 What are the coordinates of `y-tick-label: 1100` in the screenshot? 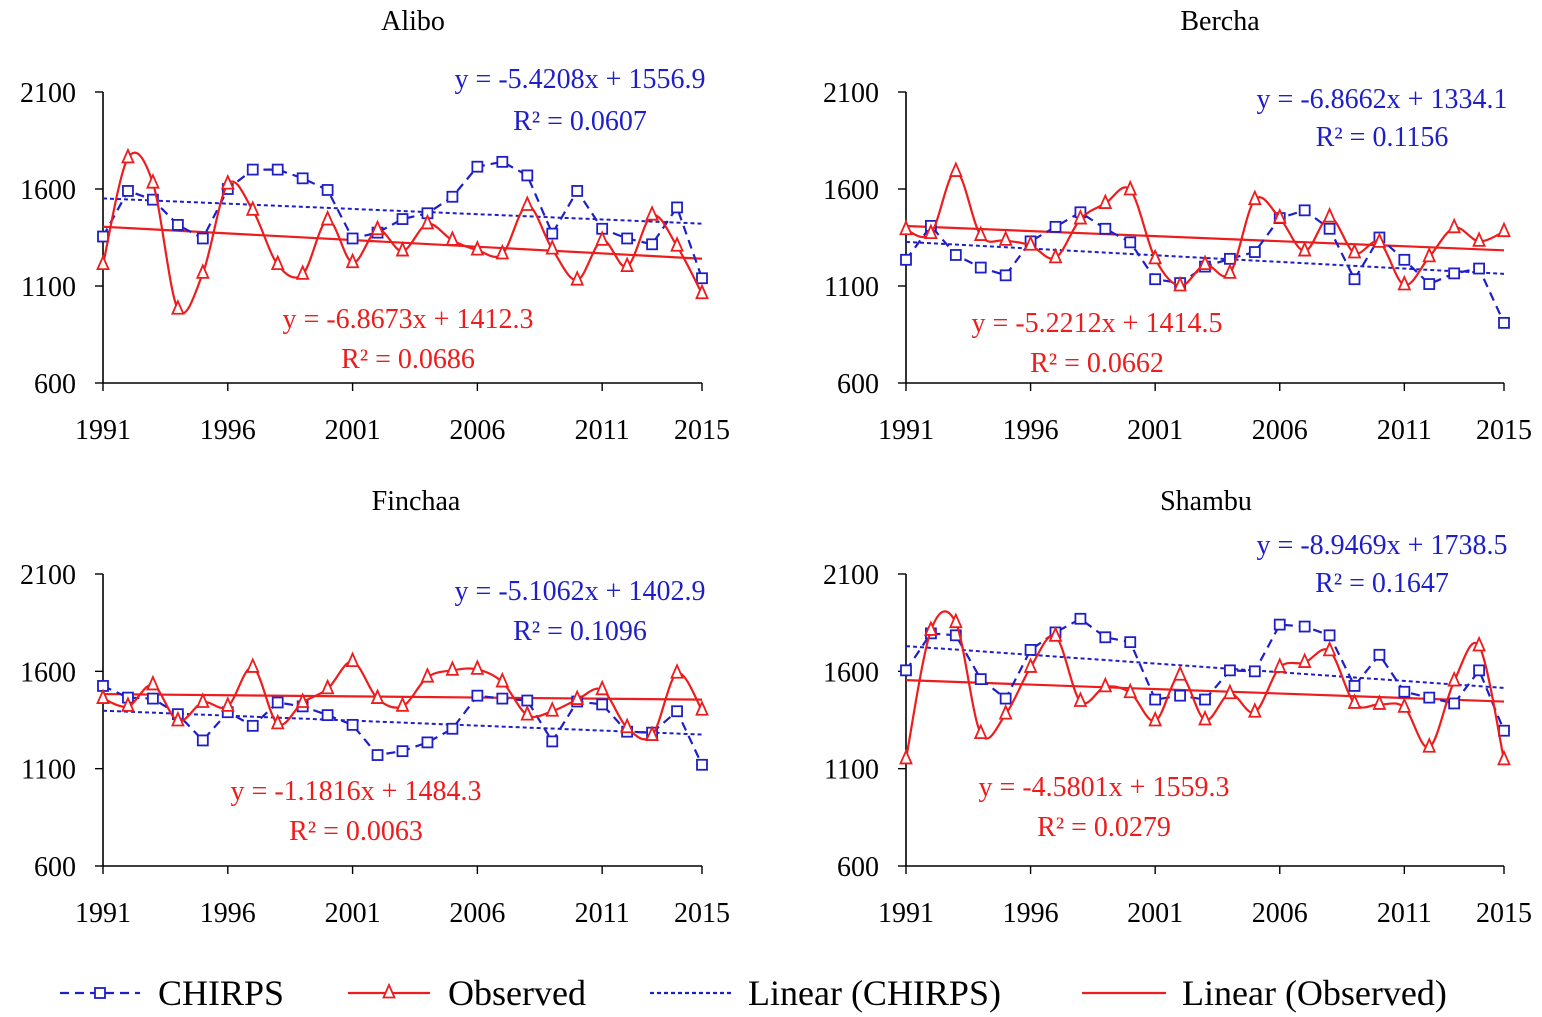 It's located at (48, 770).